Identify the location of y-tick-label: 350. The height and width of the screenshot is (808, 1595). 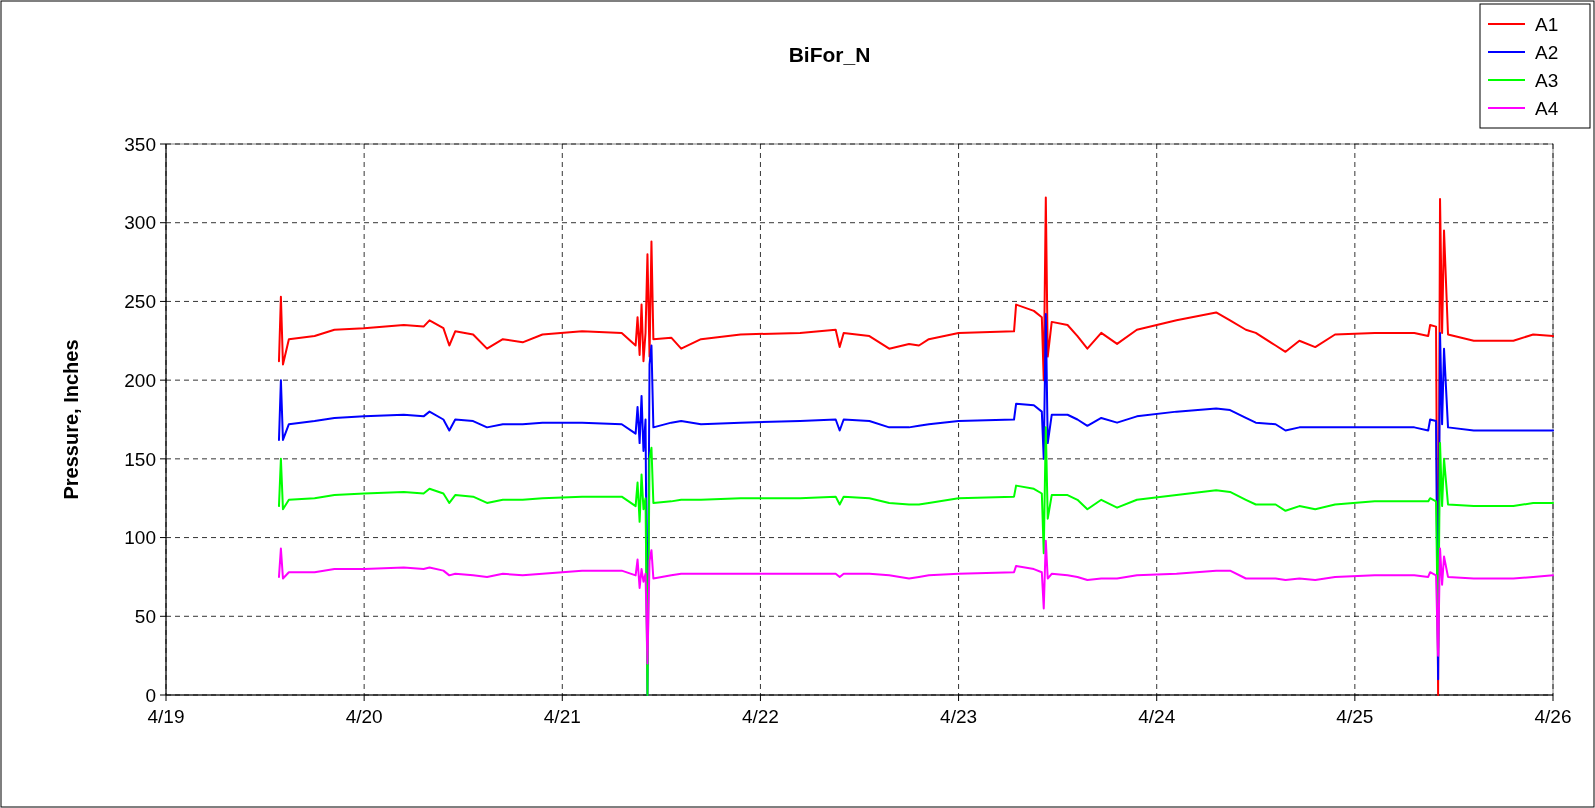
(140, 144).